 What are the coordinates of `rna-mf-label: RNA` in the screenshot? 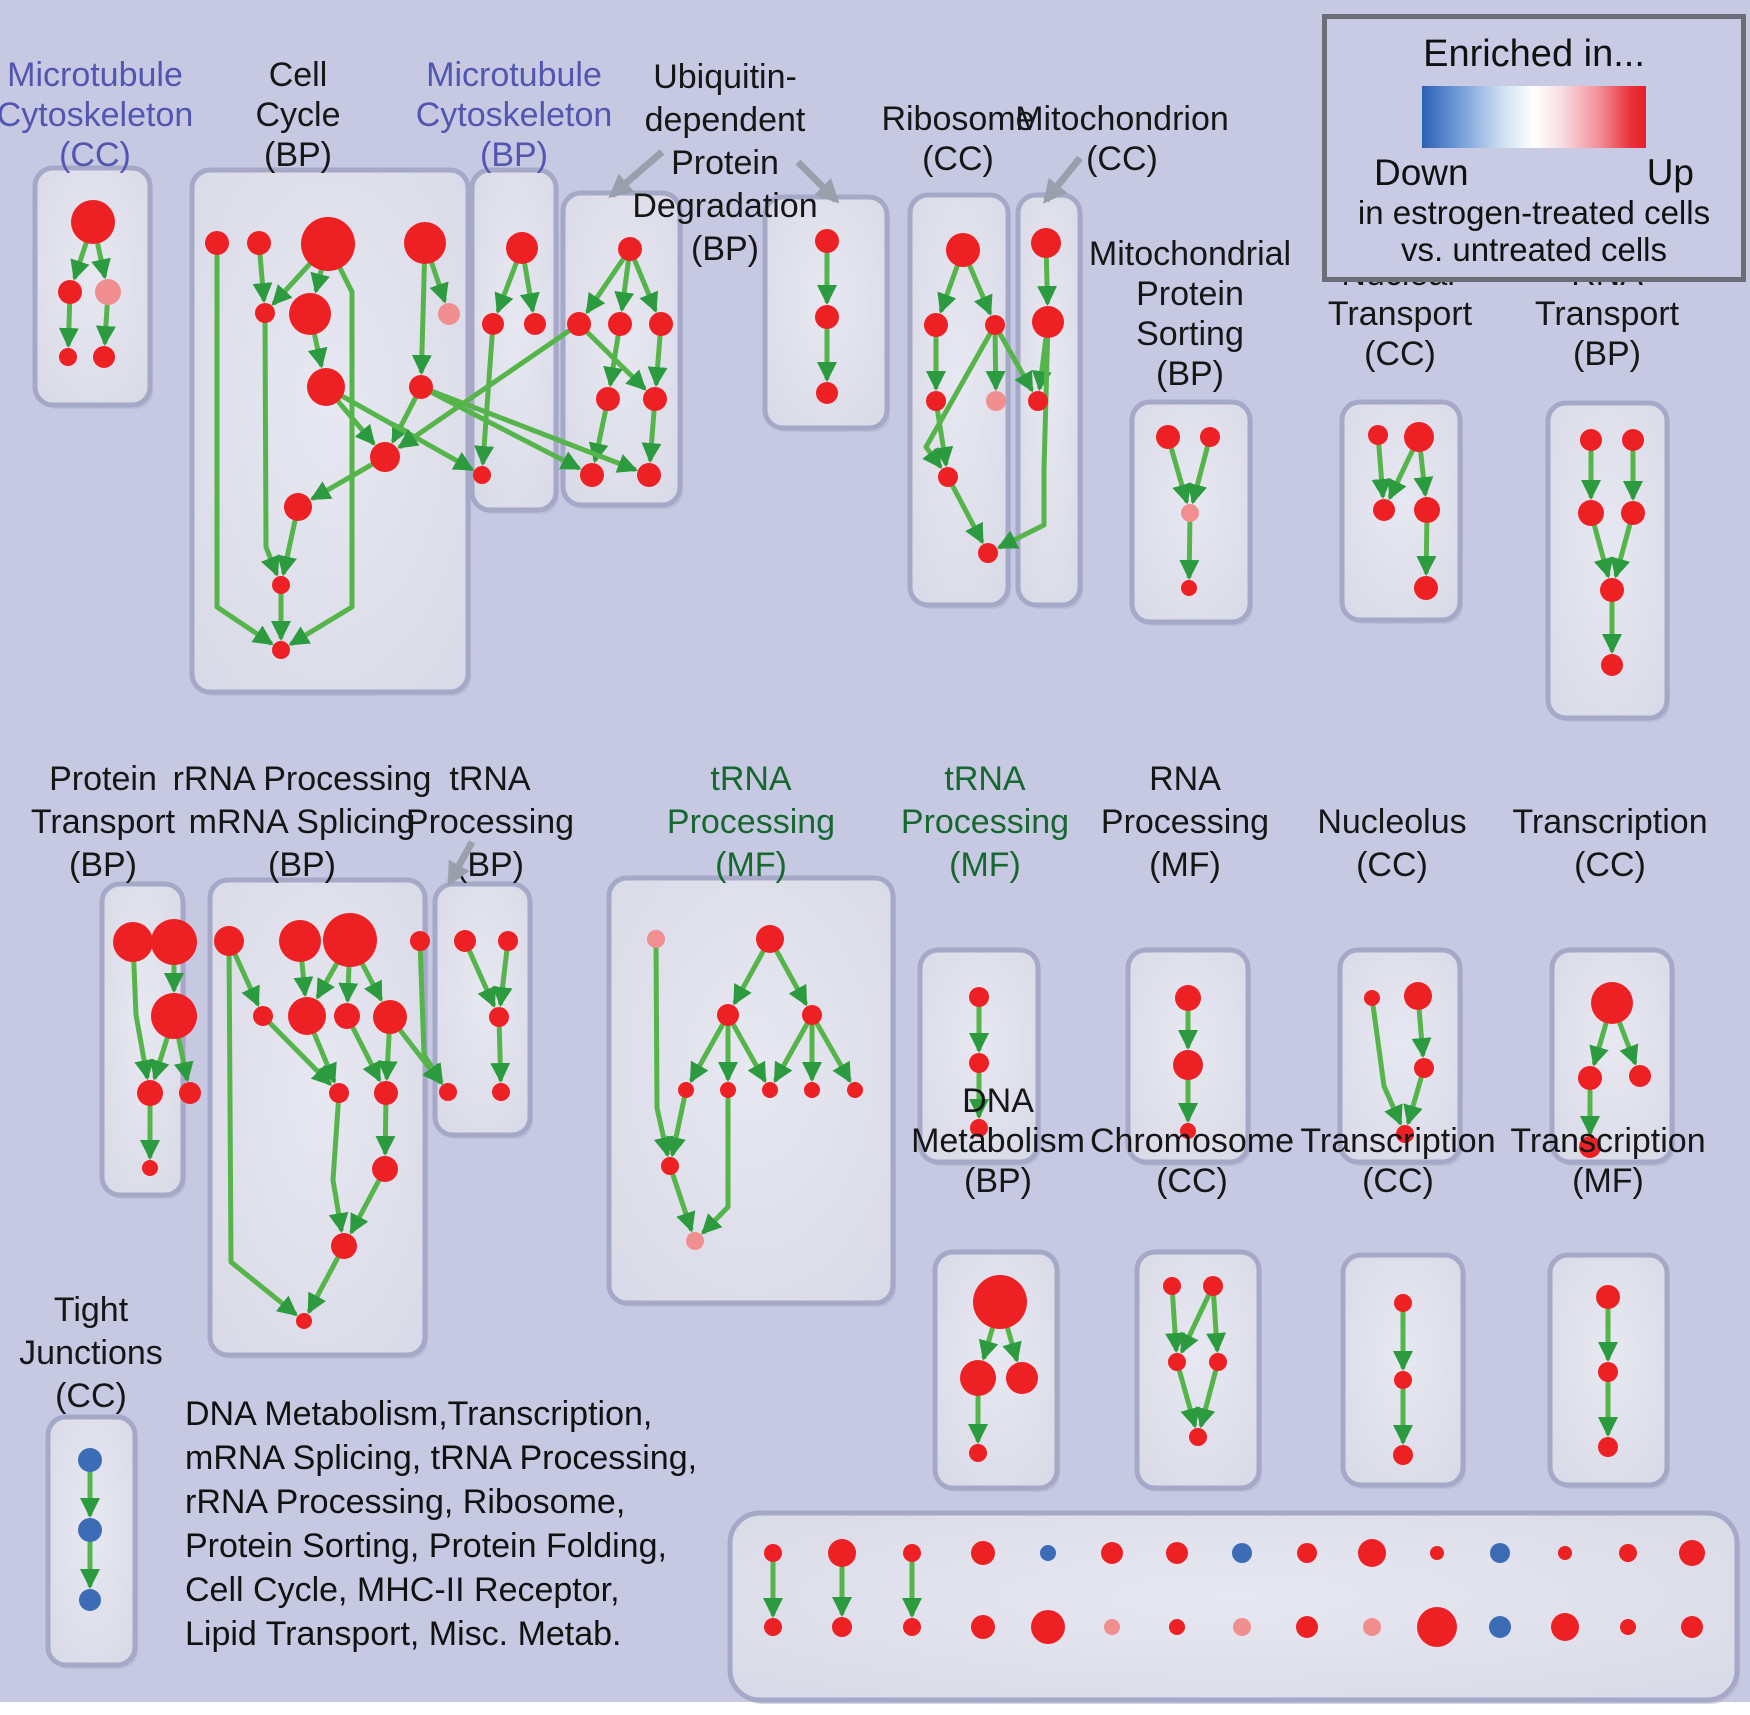 It's located at (1185, 779).